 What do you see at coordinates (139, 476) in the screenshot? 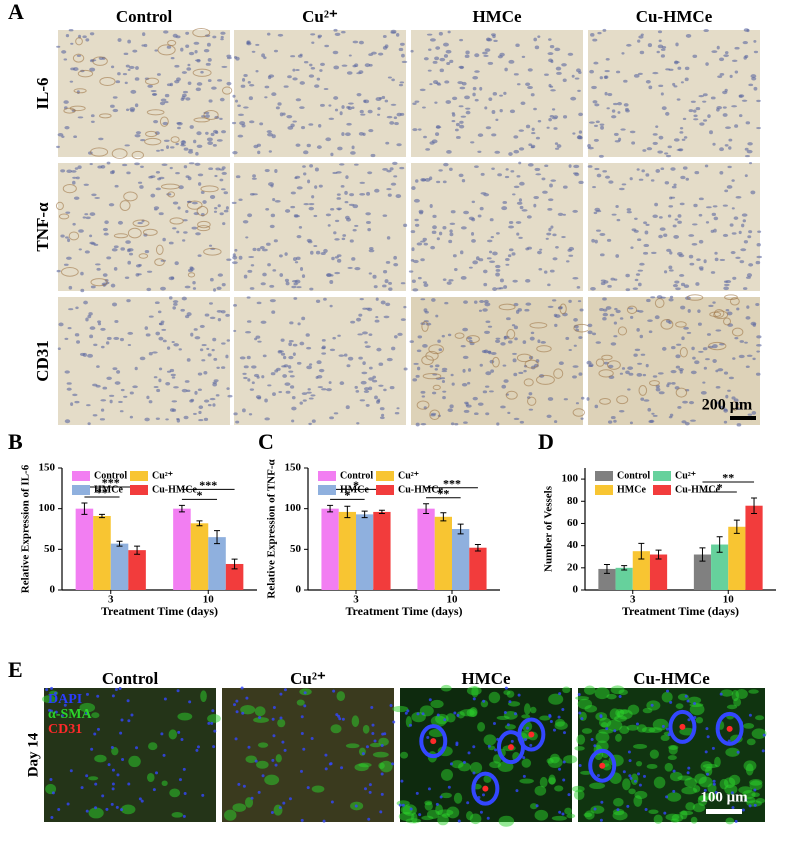
I see `legend-swatch` at bounding box center [139, 476].